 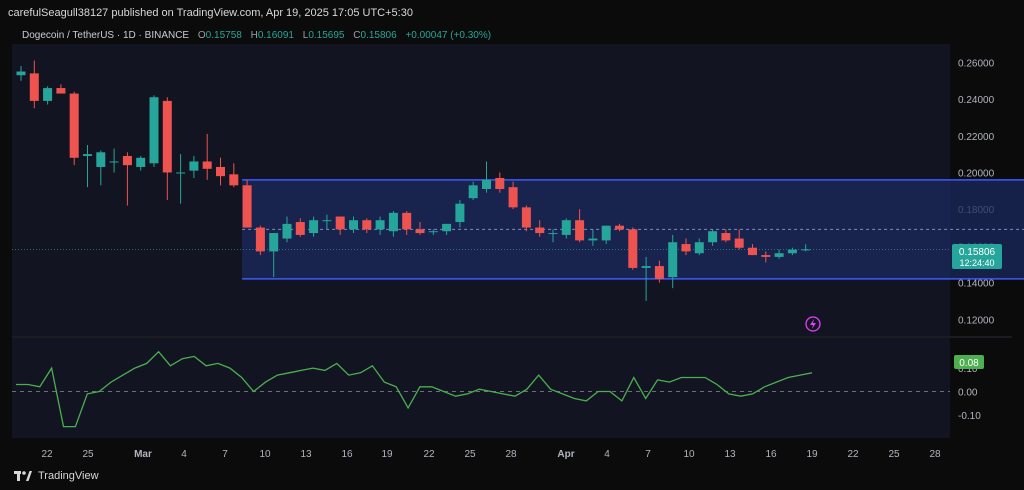 What do you see at coordinates (968, 369) in the screenshot?
I see `cmf-tick-label: 0.10` at bounding box center [968, 369].